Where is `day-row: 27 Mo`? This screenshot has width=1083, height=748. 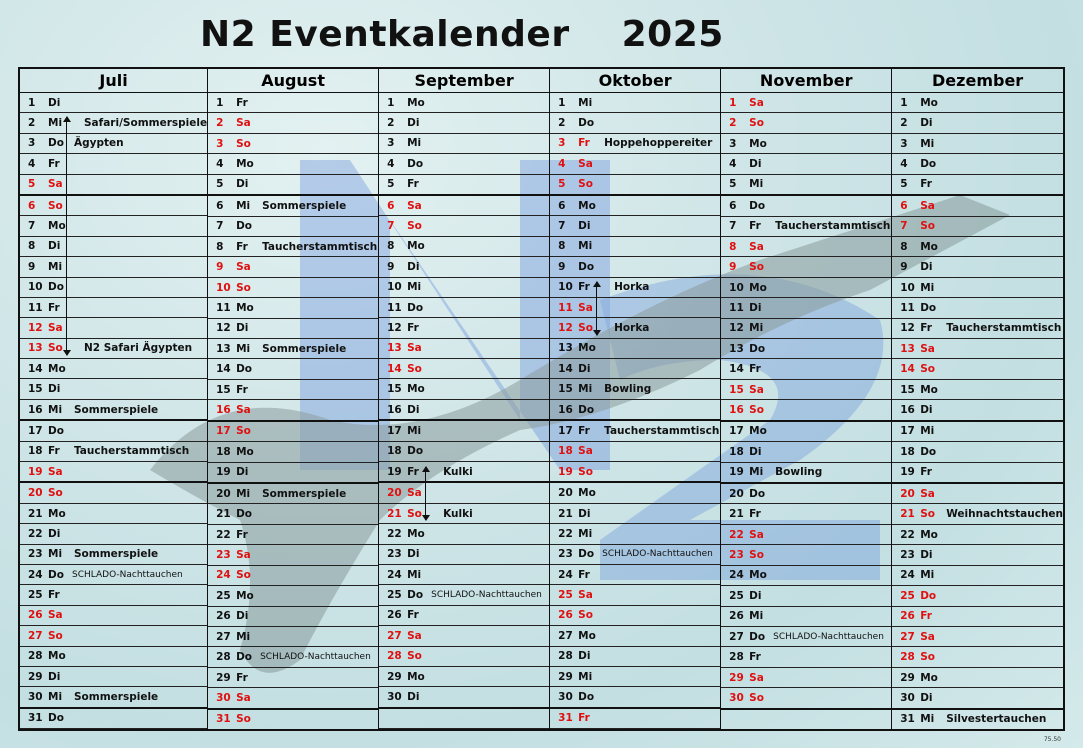
day-row: 27 Mo is located at coordinates (635, 636).